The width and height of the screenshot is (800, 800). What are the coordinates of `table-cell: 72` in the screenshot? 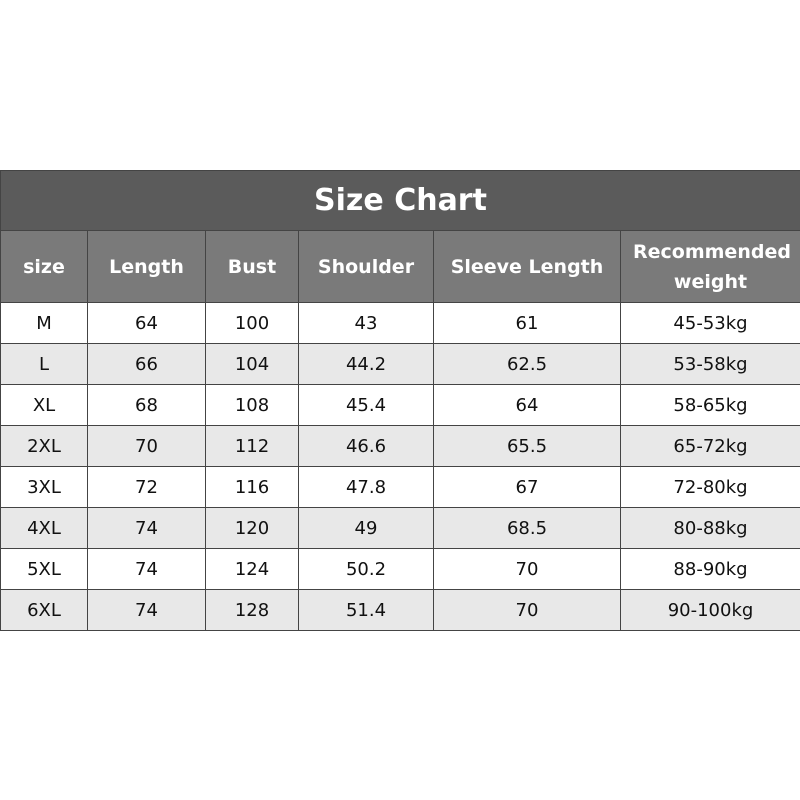 It's located at (146, 487).